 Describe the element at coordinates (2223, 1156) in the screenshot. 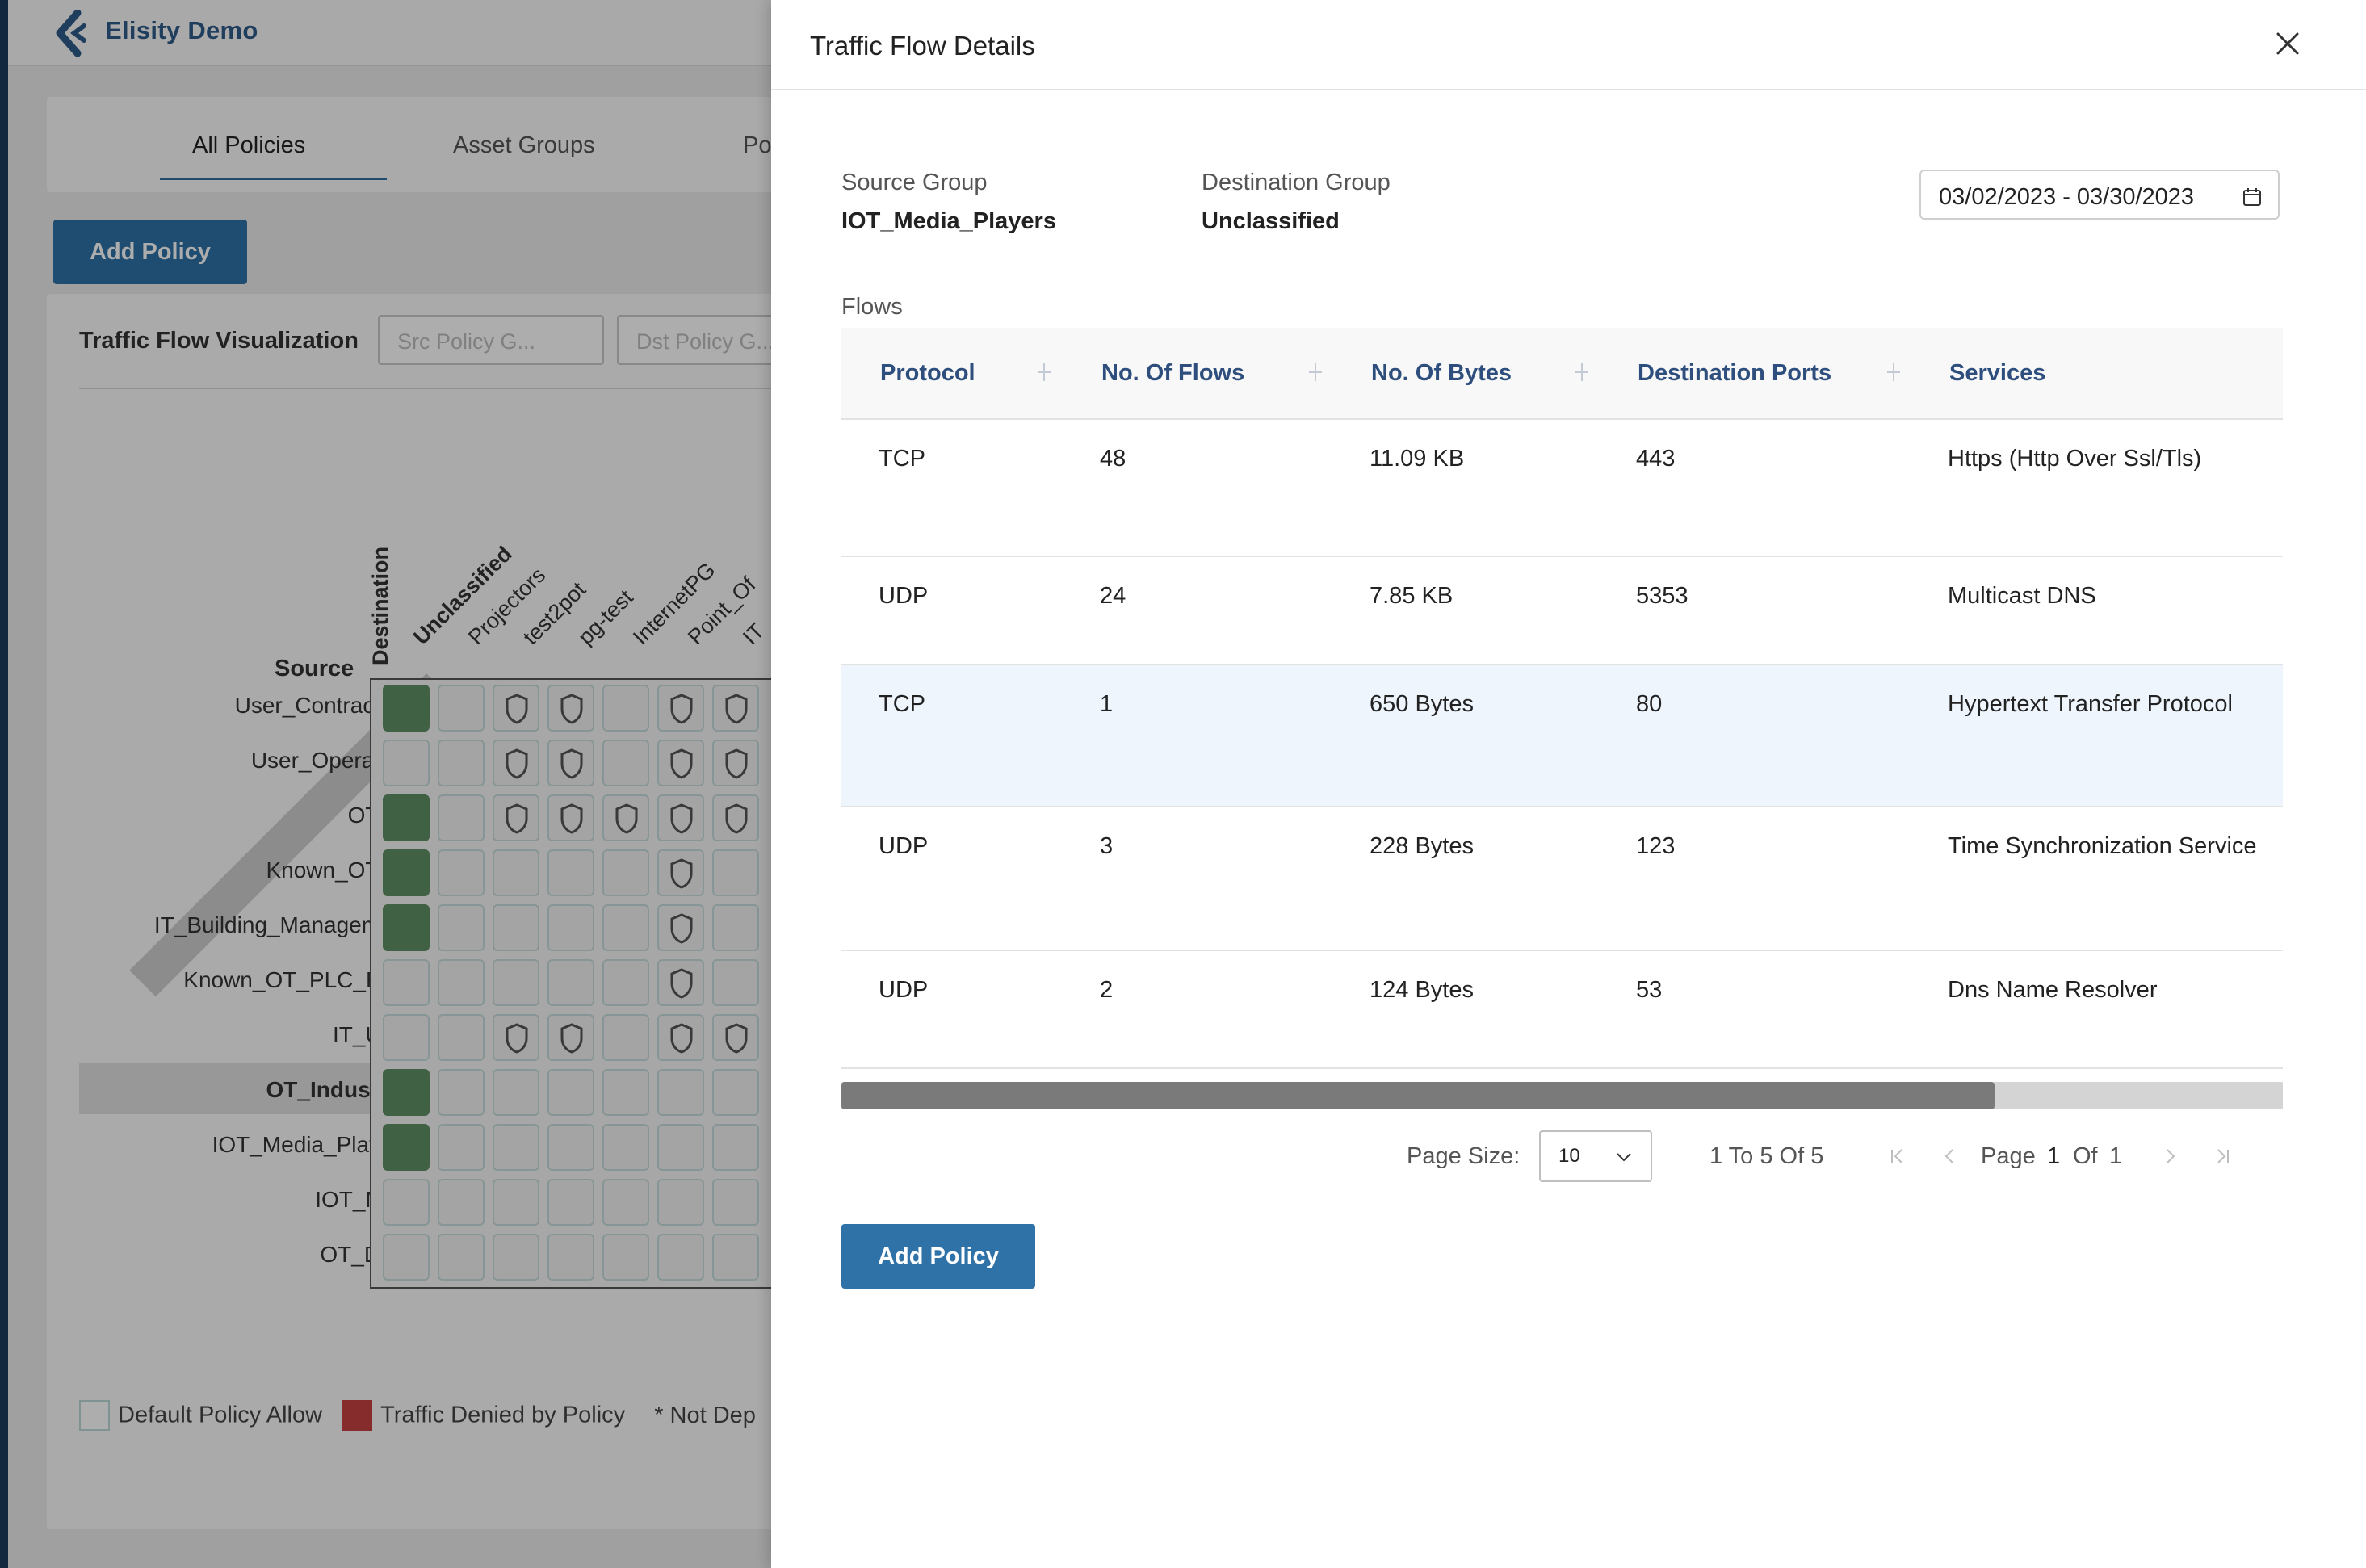

I see `last-page-button` at that location.